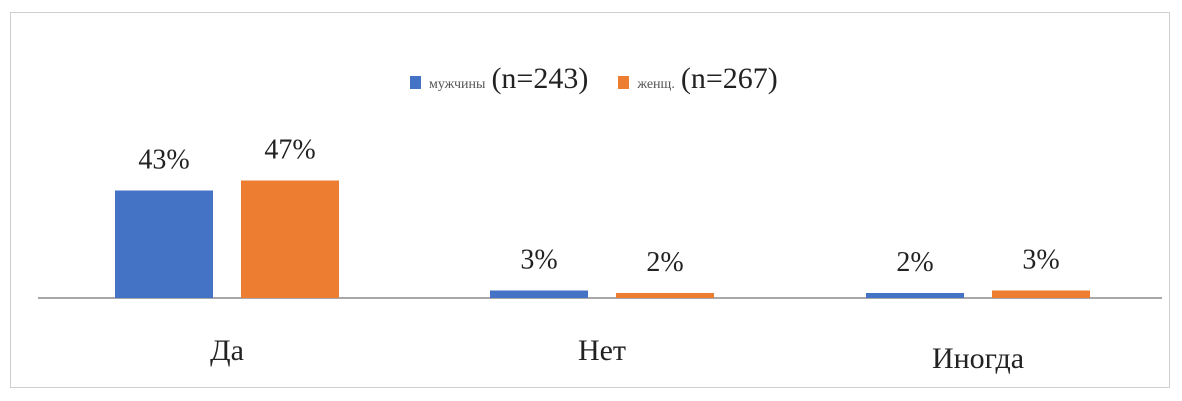  What do you see at coordinates (609, 79) in the screenshot?
I see `legend: мужчины (n=243) женщ. (n=267)` at bounding box center [609, 79].